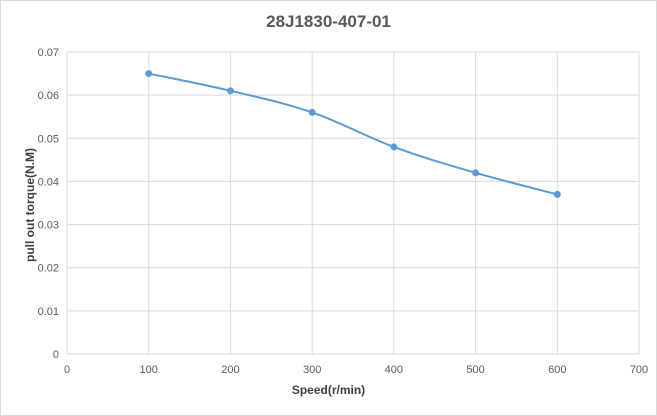 The image size is (657, 416). What do you see at coordinates (328, 390) in the screenshot?
I see `x-axis-title: Speed(r/min)` at bounding box center [328, 390].